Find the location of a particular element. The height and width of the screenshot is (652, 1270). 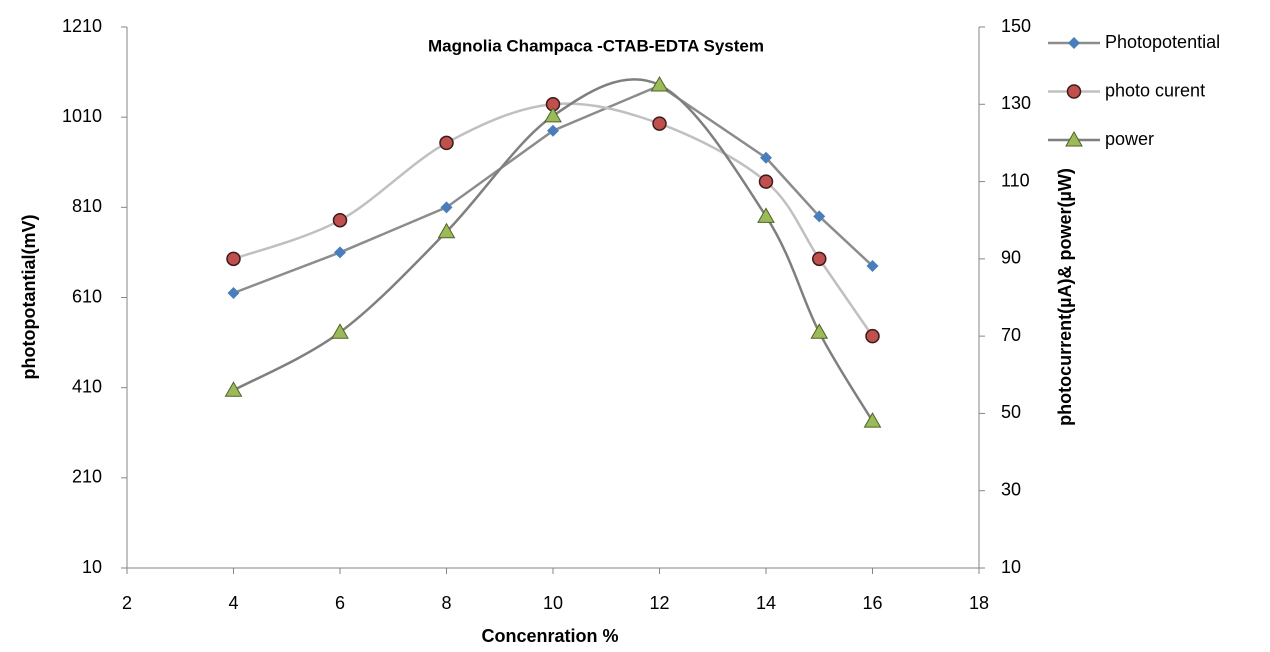

legend-label: photo curent is located at coordinates (1155, 90).